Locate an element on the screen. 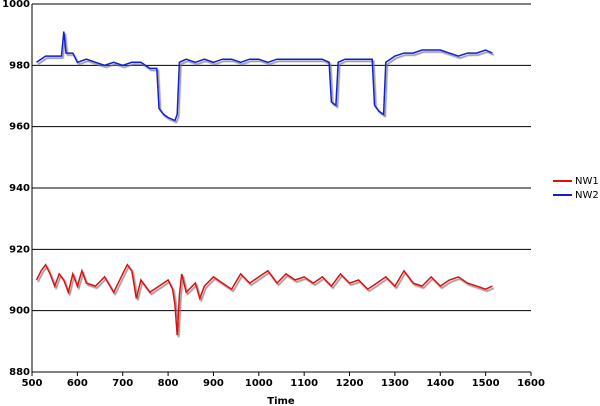 The image size is (600, 406). legend-label: NW2 is located at coordinates (587, 195).